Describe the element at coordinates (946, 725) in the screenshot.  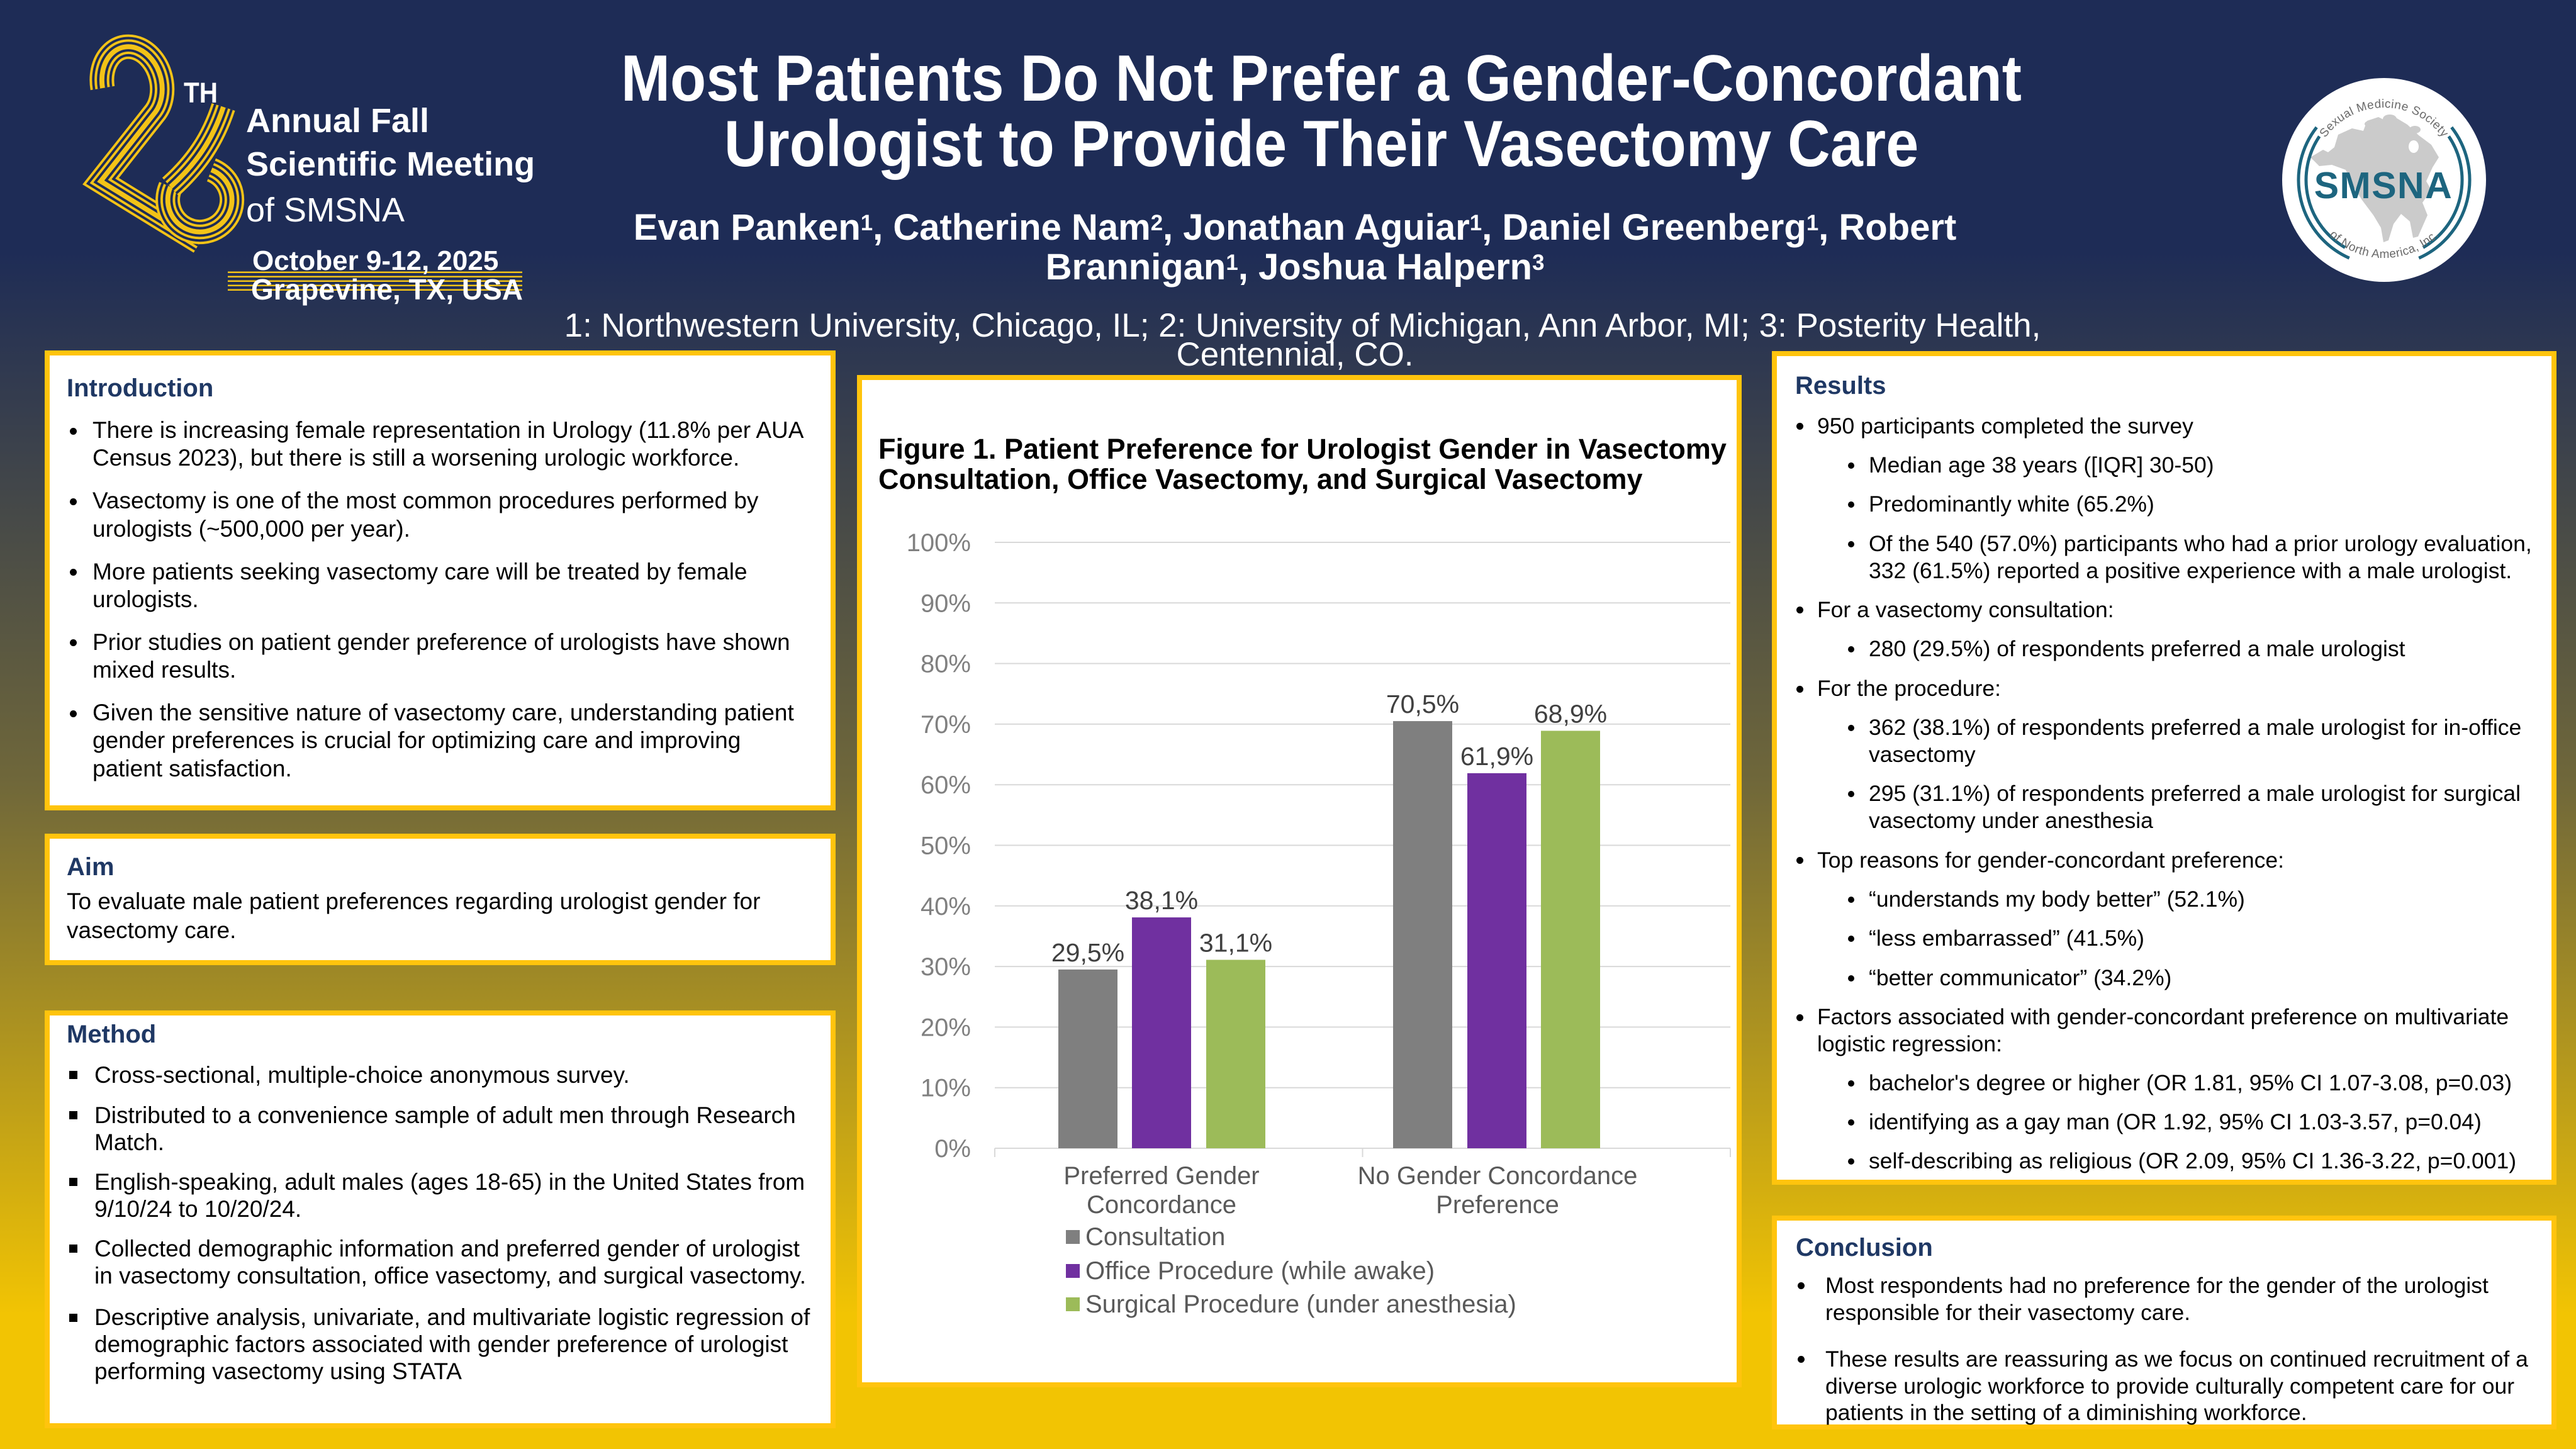
I see `svg-text: 70%` at that location.